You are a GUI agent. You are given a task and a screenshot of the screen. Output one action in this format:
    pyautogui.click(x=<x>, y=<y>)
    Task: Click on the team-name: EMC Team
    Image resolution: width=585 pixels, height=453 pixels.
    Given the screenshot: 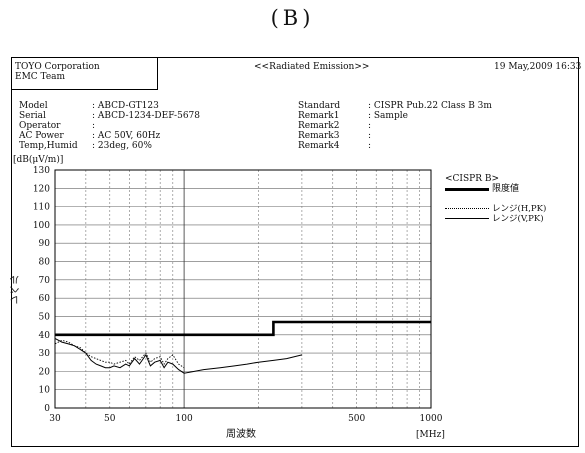 What is the action you would take?
    pyautogui.click(x=40, y=77)
    